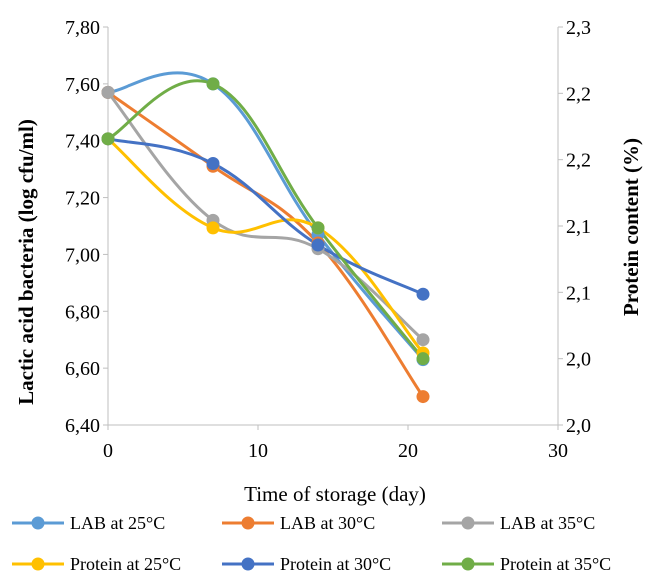  I want to click on legend-marker-lab-at-35-c, so click(468, 523).